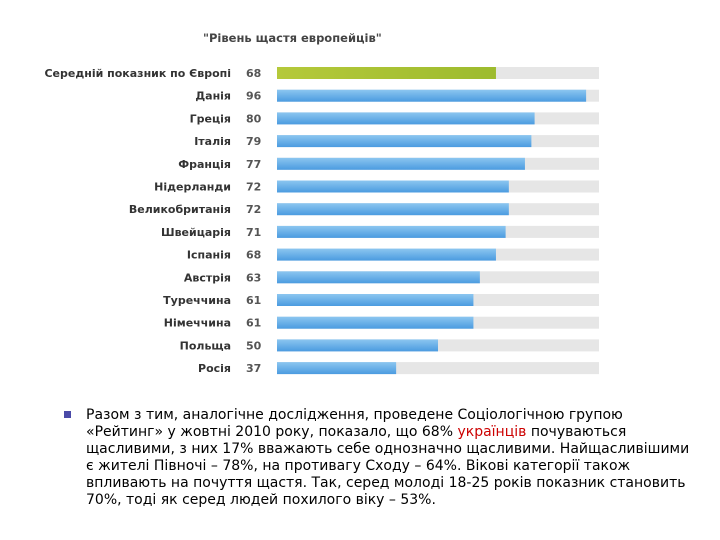 The height and width of the screenshot is (540, 720). Describe the element at coordinates (209, 255) in the screenshot. I see `category-label: Іспанія` at that location.